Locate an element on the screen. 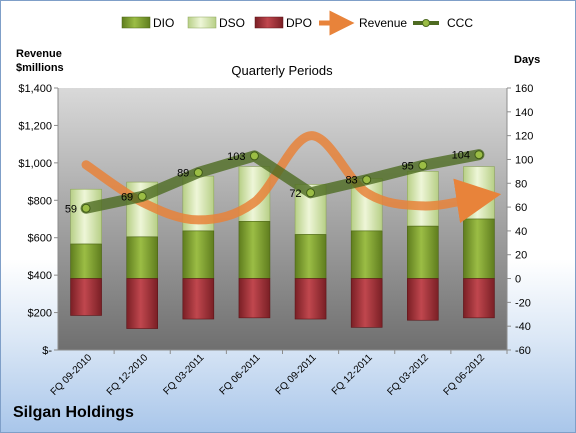 This screenshot has height=433, width=576. left-tick-label: $1,000 is located at coordinates (35, 164).